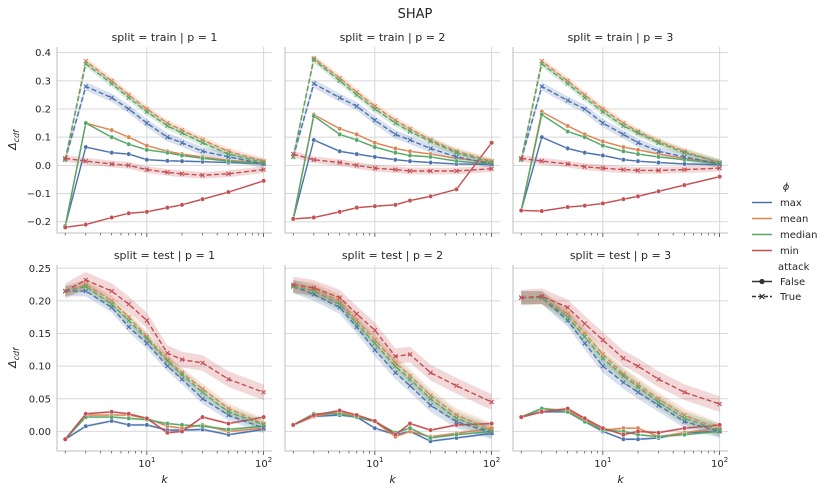 This screenshot has width=831, height=491. What do you see at coordinates (785, 242) in the screenshot?
I see `legend: ϕ max mean median min attack False True` at bounding box center [785, 242].